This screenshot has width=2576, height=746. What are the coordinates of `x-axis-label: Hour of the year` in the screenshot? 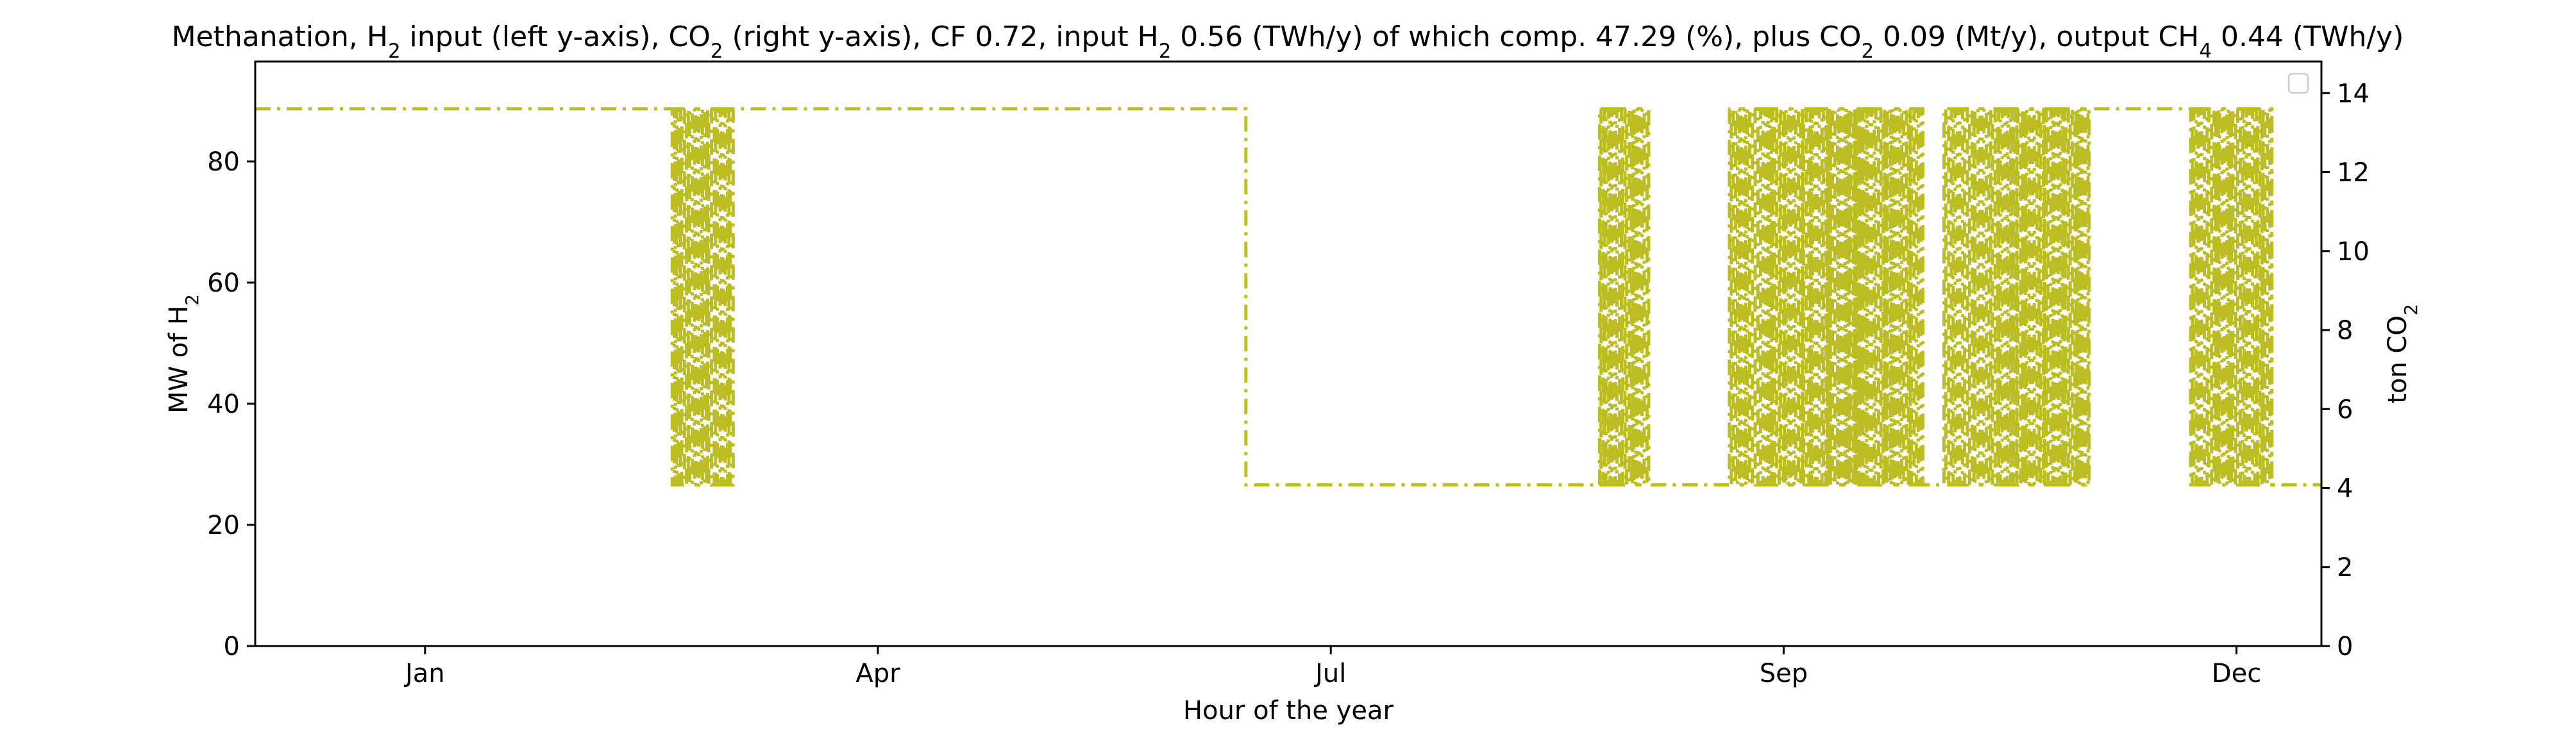 It's located at (1288, 710).